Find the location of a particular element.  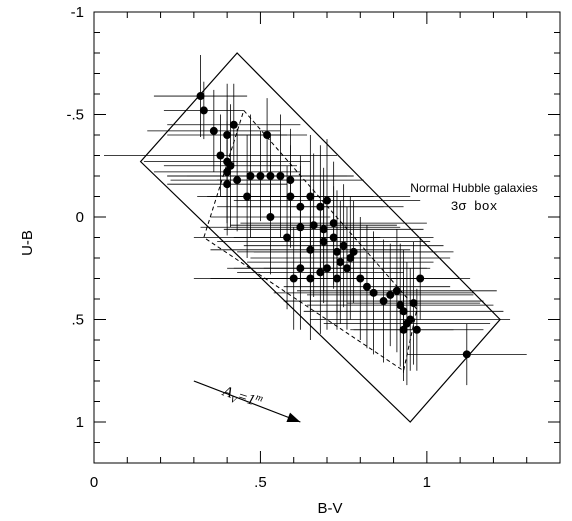

reddening-vector is located at coordinates (247, 401).